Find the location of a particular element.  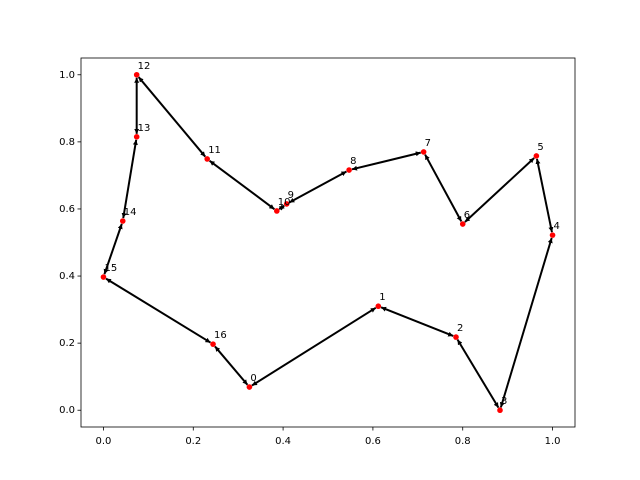

x-tick-label: 0.2 is located at coordinates (193, 441).